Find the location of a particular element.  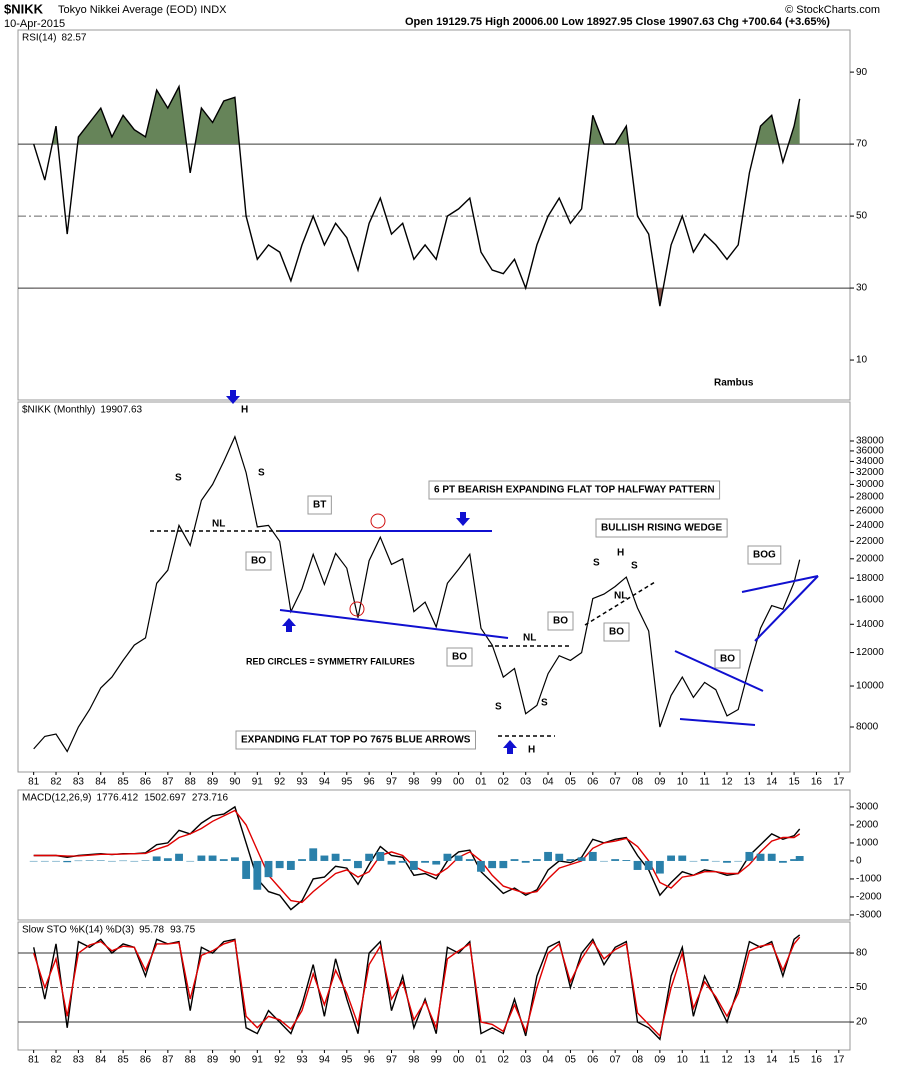

y-tick-label: 12000 is located at coordinates (870, 652).